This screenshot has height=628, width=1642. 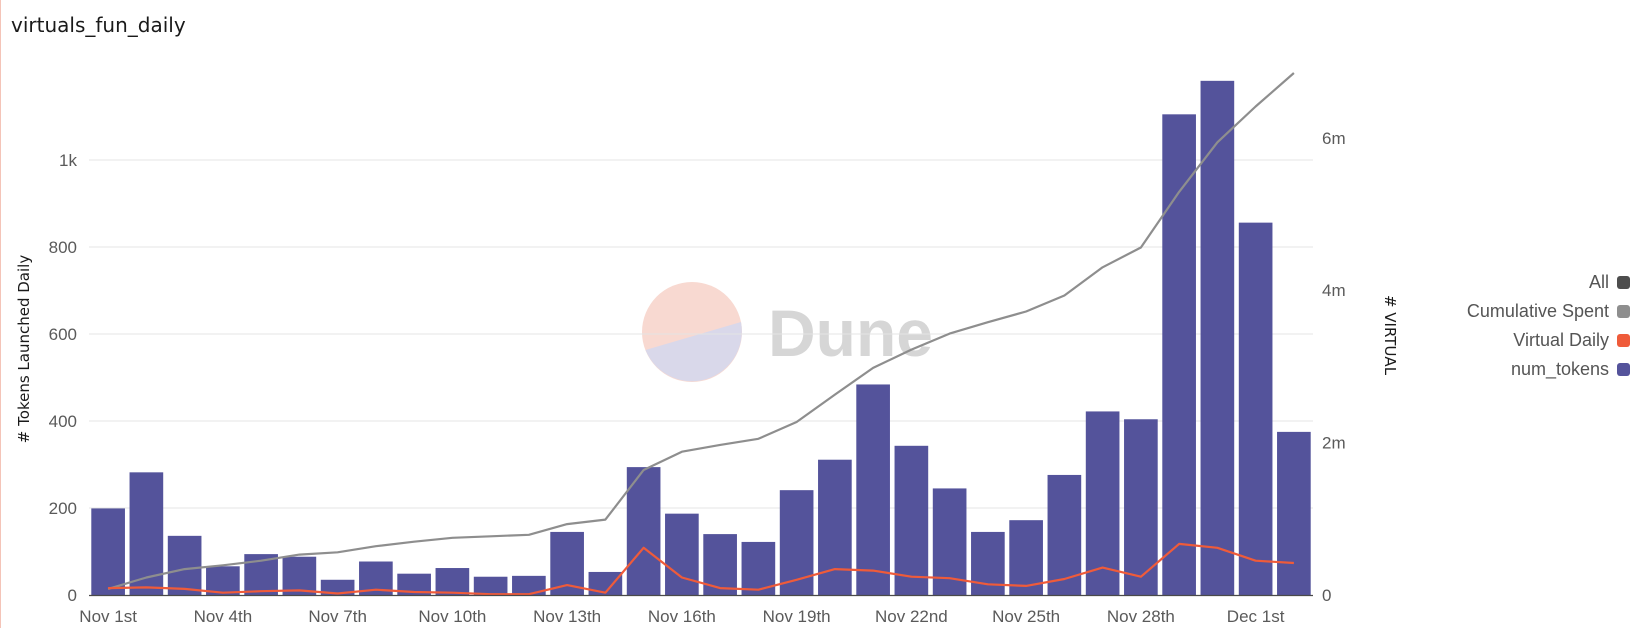 I want to click on x-tick-label: Nov 4th, so click(x=223, y=616).